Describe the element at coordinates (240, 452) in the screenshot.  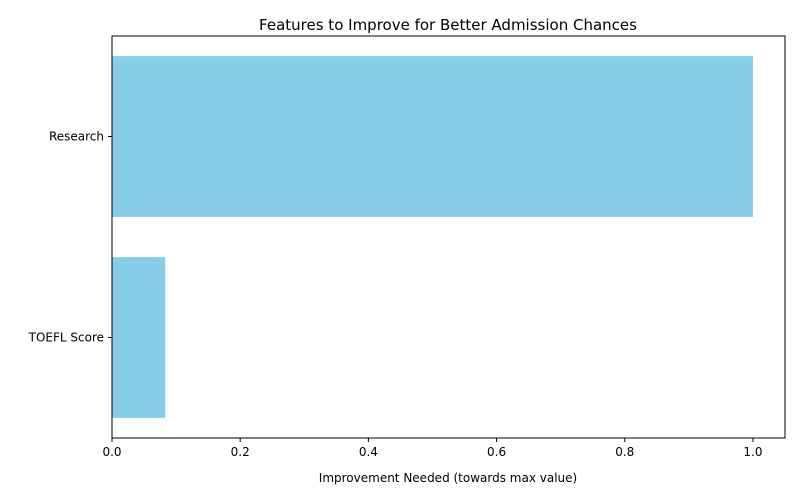
I see `x-tick-label: 0.2` at that location.